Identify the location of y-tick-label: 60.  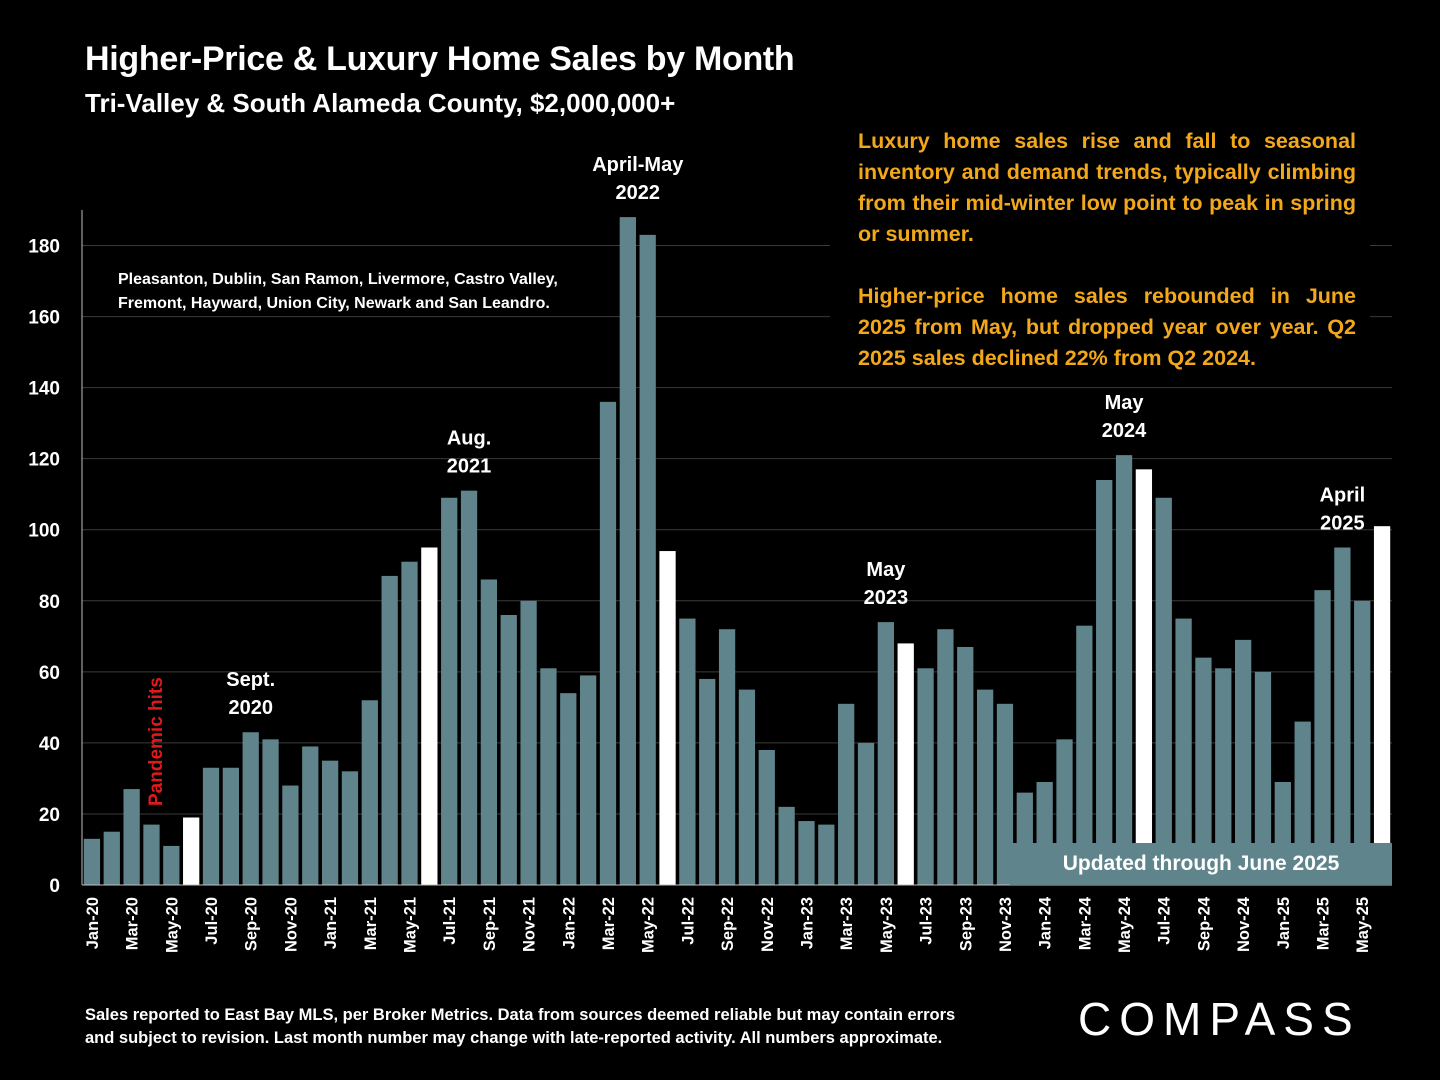
(49, 673).